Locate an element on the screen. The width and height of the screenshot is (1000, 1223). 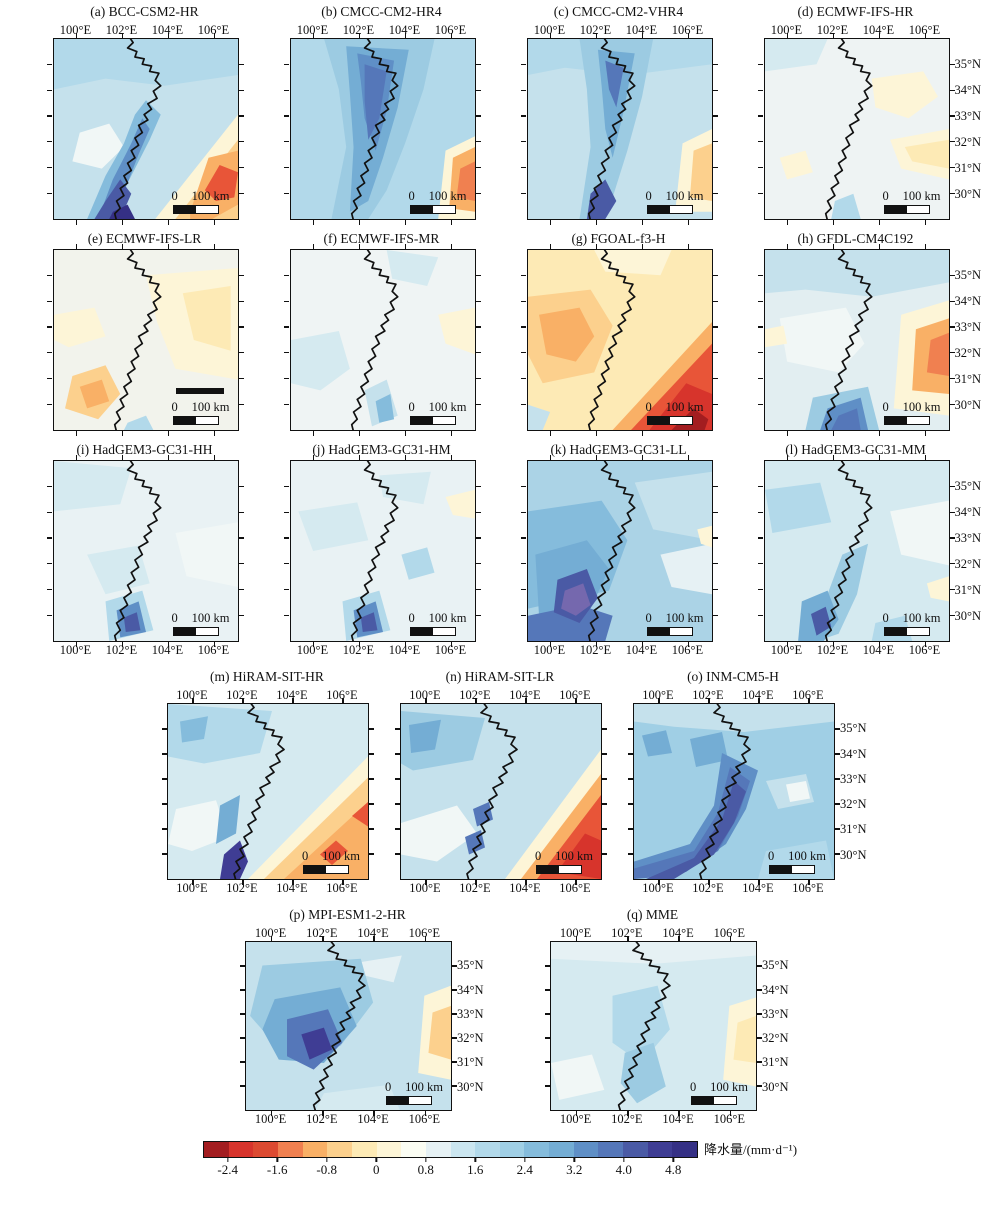
colorbar-gradient is located at coordinates (450, 1149).